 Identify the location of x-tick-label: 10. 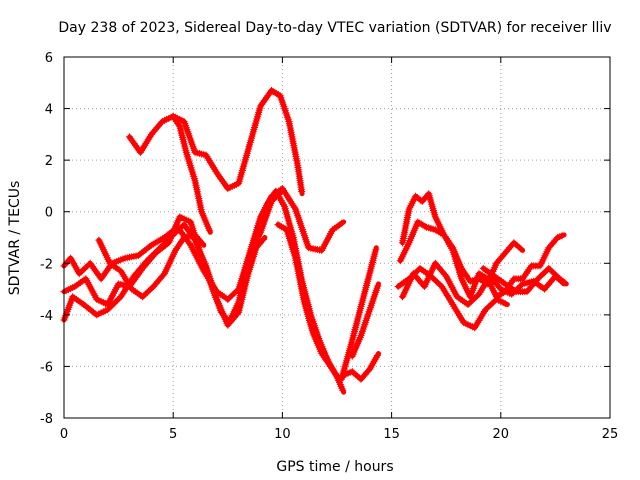
(282, 434).